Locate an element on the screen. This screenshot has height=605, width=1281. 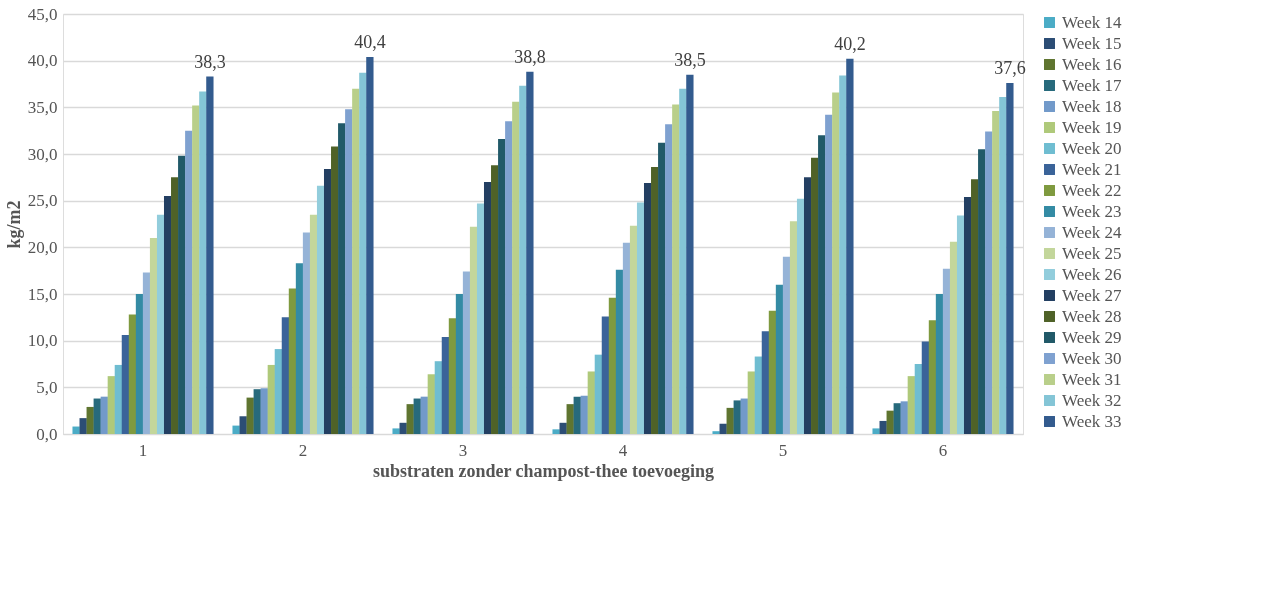
y-tick-label: 20,0 is located at coordinates (42, 247).